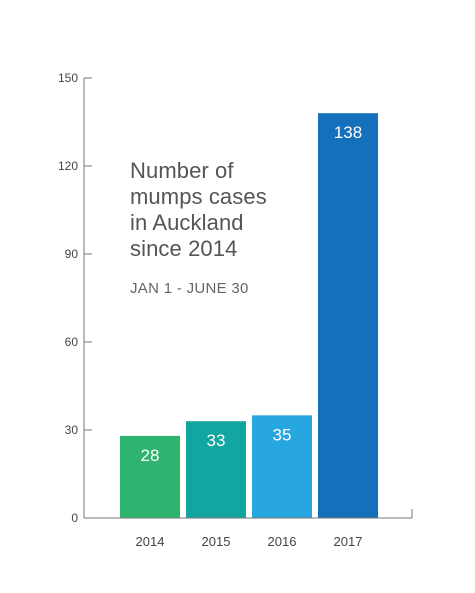 This screenshot has height=593, width=475. I want to click on x-tick-label-2015: 2015, so click(216, 541).